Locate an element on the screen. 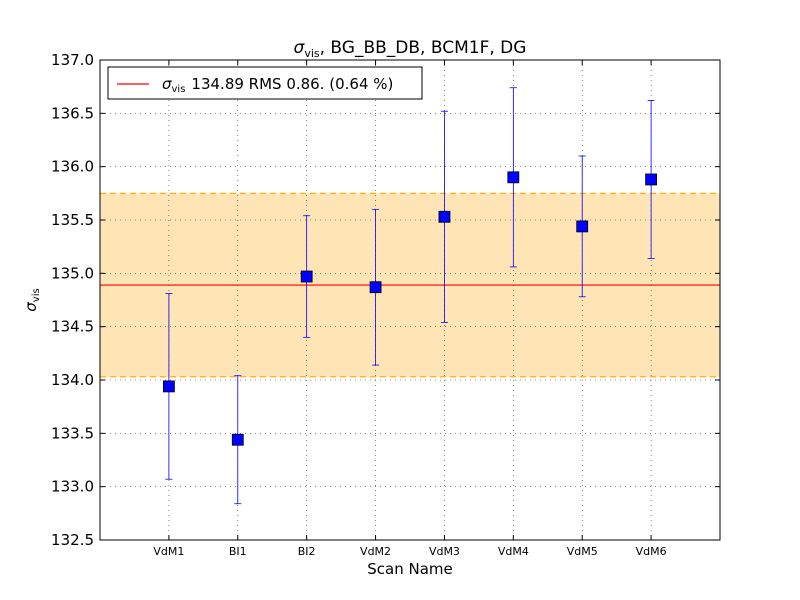  x-tick-label: VdM5 is located at coordinates (582, 551).